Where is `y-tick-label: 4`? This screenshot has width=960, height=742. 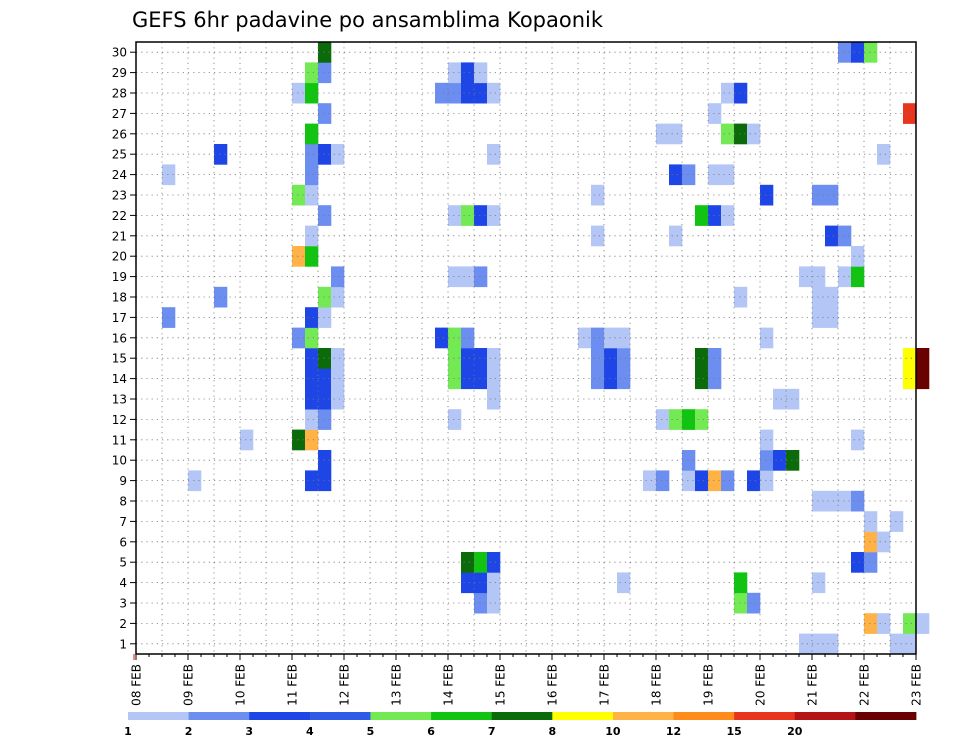 y-tick-label: 4 is located at coordinates (123, 583).